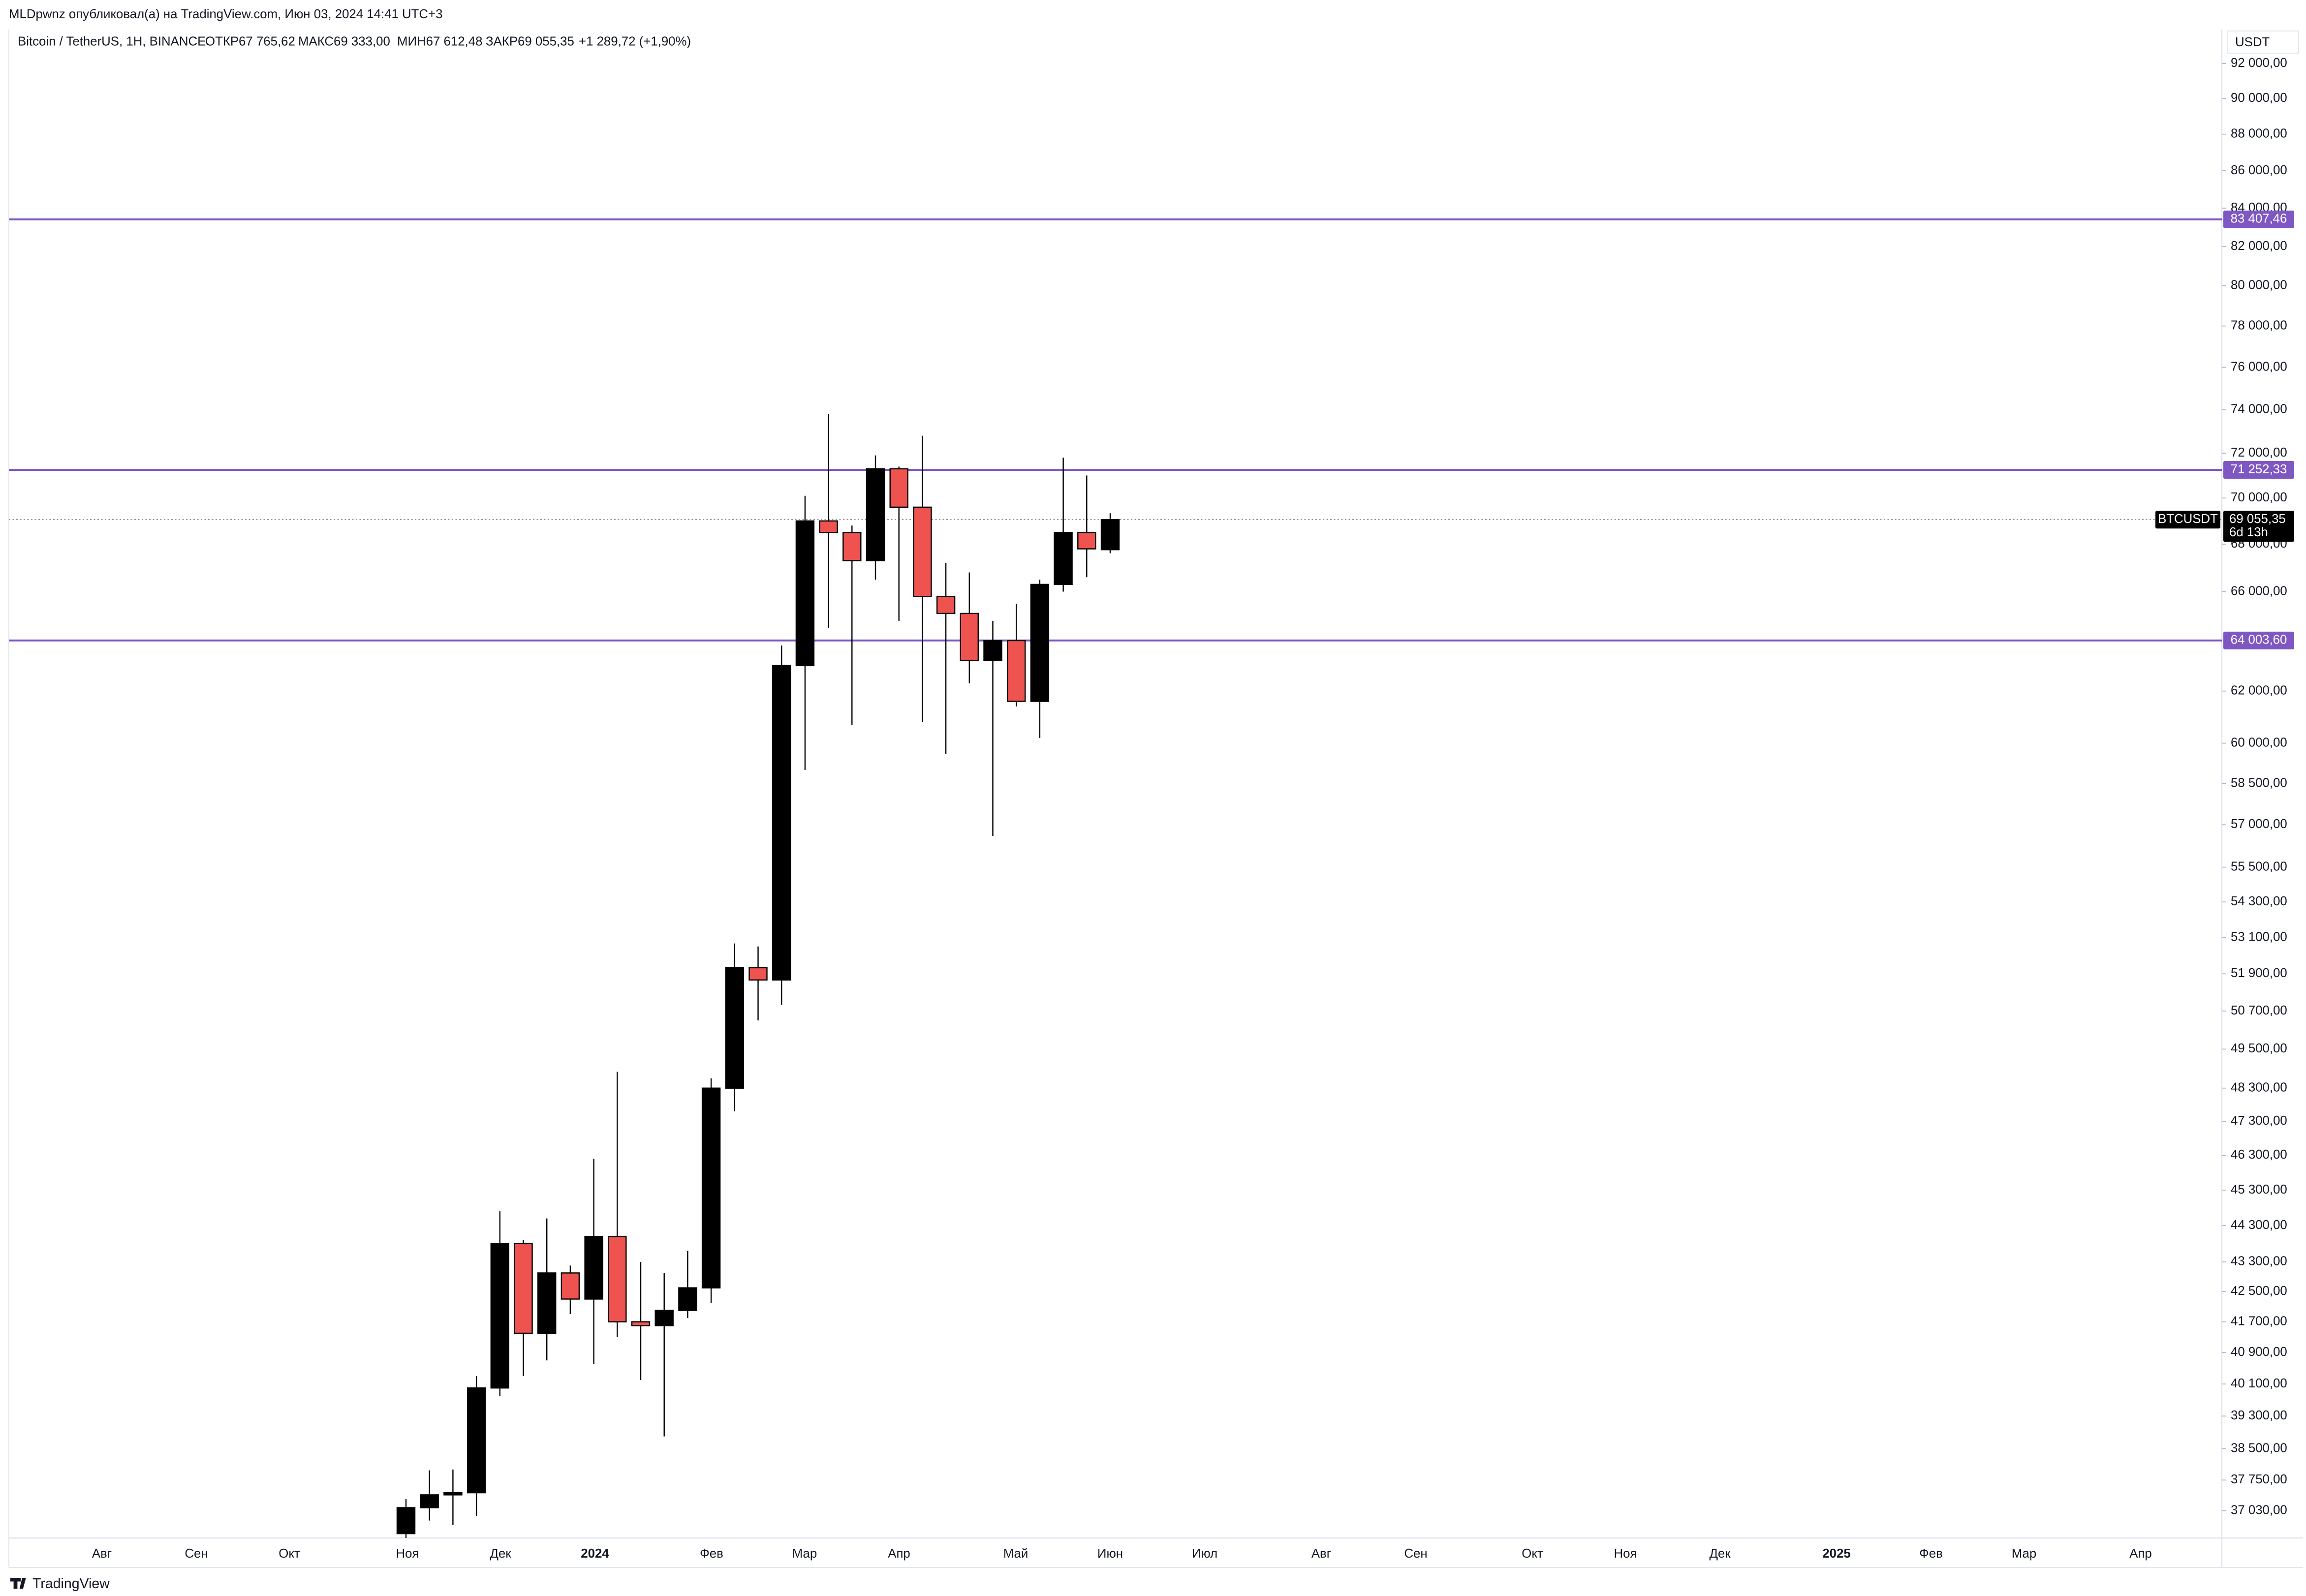 The width and height of the screenshot is (2306, 1596). What do you see at coordinates (1205, 1554) in the screenshot?
I see `x-tick-label: Июл` at bounding box center [1205, 1554].